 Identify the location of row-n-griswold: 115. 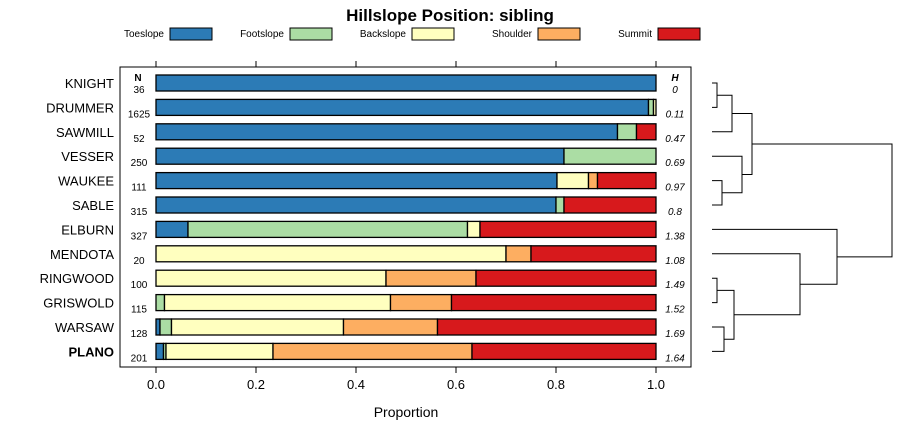
(139, 310).